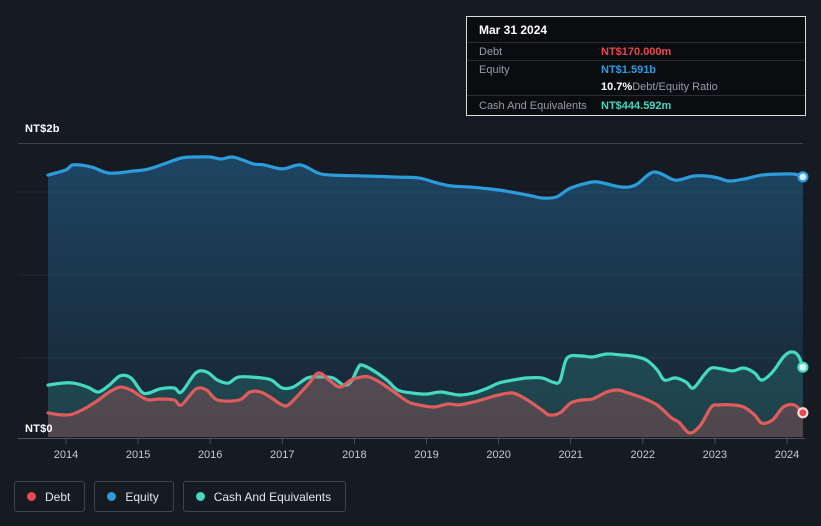  Describe the element at coordinates (272, 496) in the screenshot. I see `legend-label-cash: Cash And Equivalents` at that location.